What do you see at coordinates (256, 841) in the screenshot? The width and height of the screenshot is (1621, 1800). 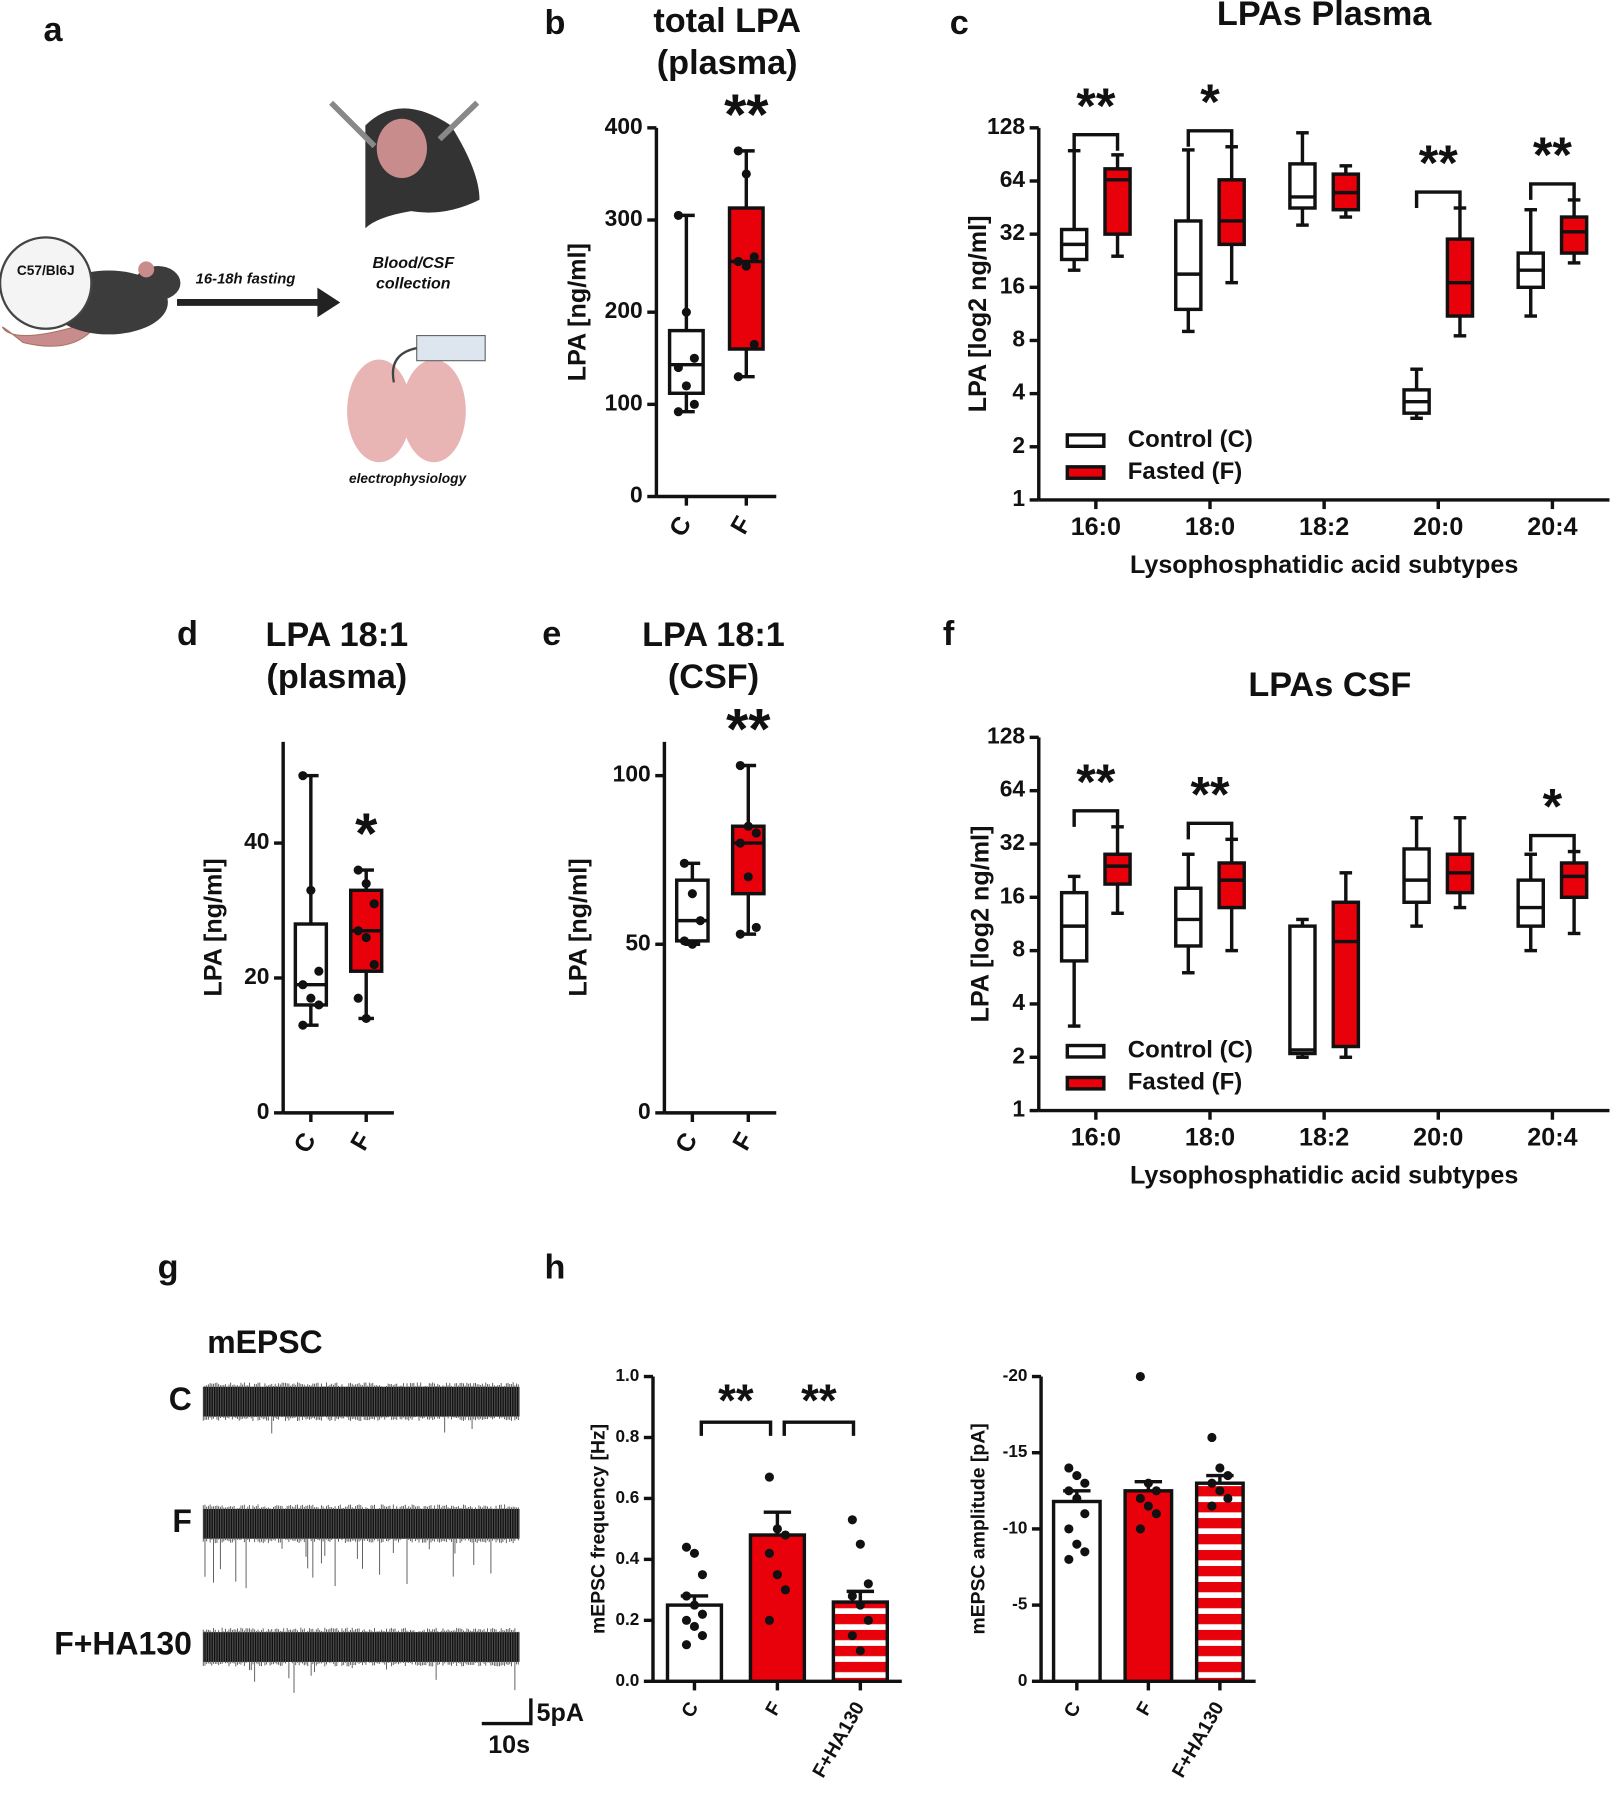 I see `y-tick-label: 40` at bounding box center [256, 841].